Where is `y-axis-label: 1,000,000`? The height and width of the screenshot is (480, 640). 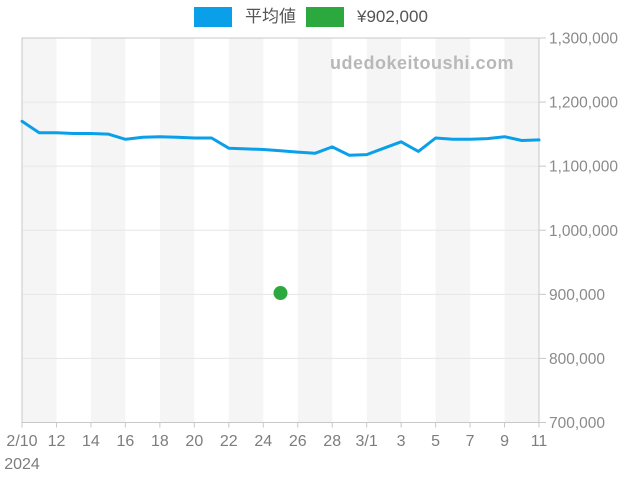 y-axis-label: 1,000,000 is located at coordinates (583, 231).